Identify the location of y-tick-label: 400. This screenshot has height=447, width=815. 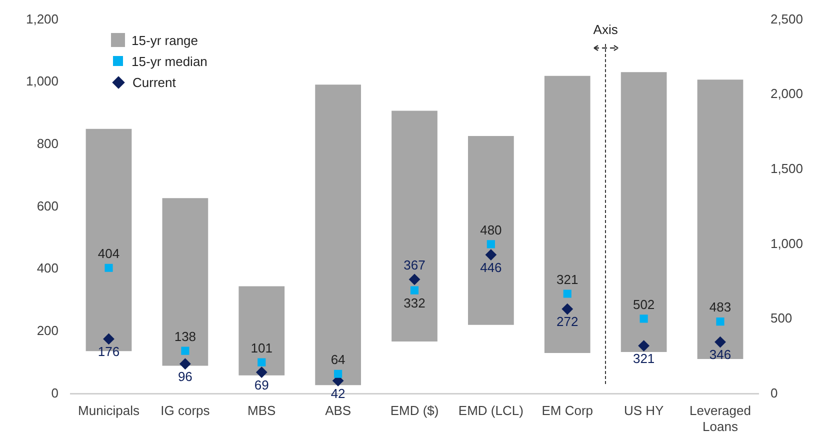
(47, 268).